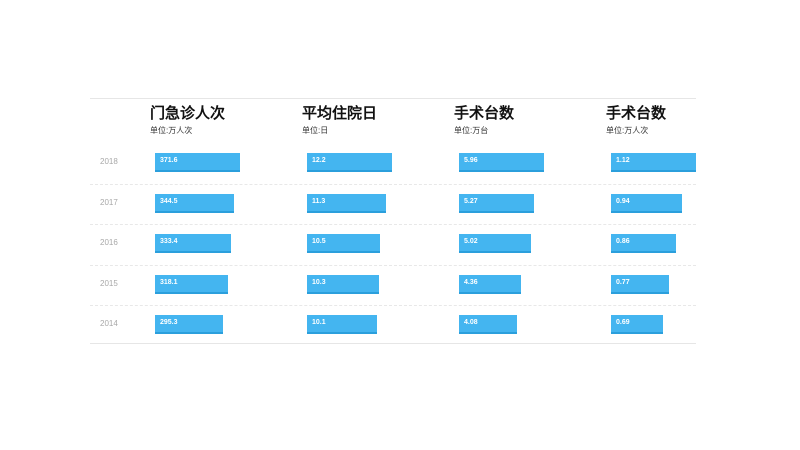 This screenshot has height=450, width=800. Describe the element at coordinates (346, 203) in the screenshot. I see `bar: 11.3` at that location.